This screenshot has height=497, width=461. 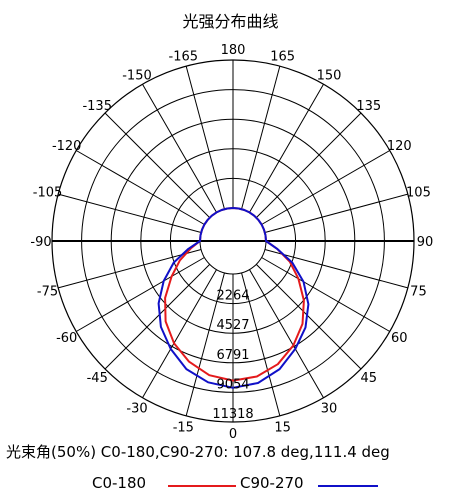 What do you see at coordinates (329, 76) in the screenshot?
I see `angle-label: 150` at bounding box center [329, 76].